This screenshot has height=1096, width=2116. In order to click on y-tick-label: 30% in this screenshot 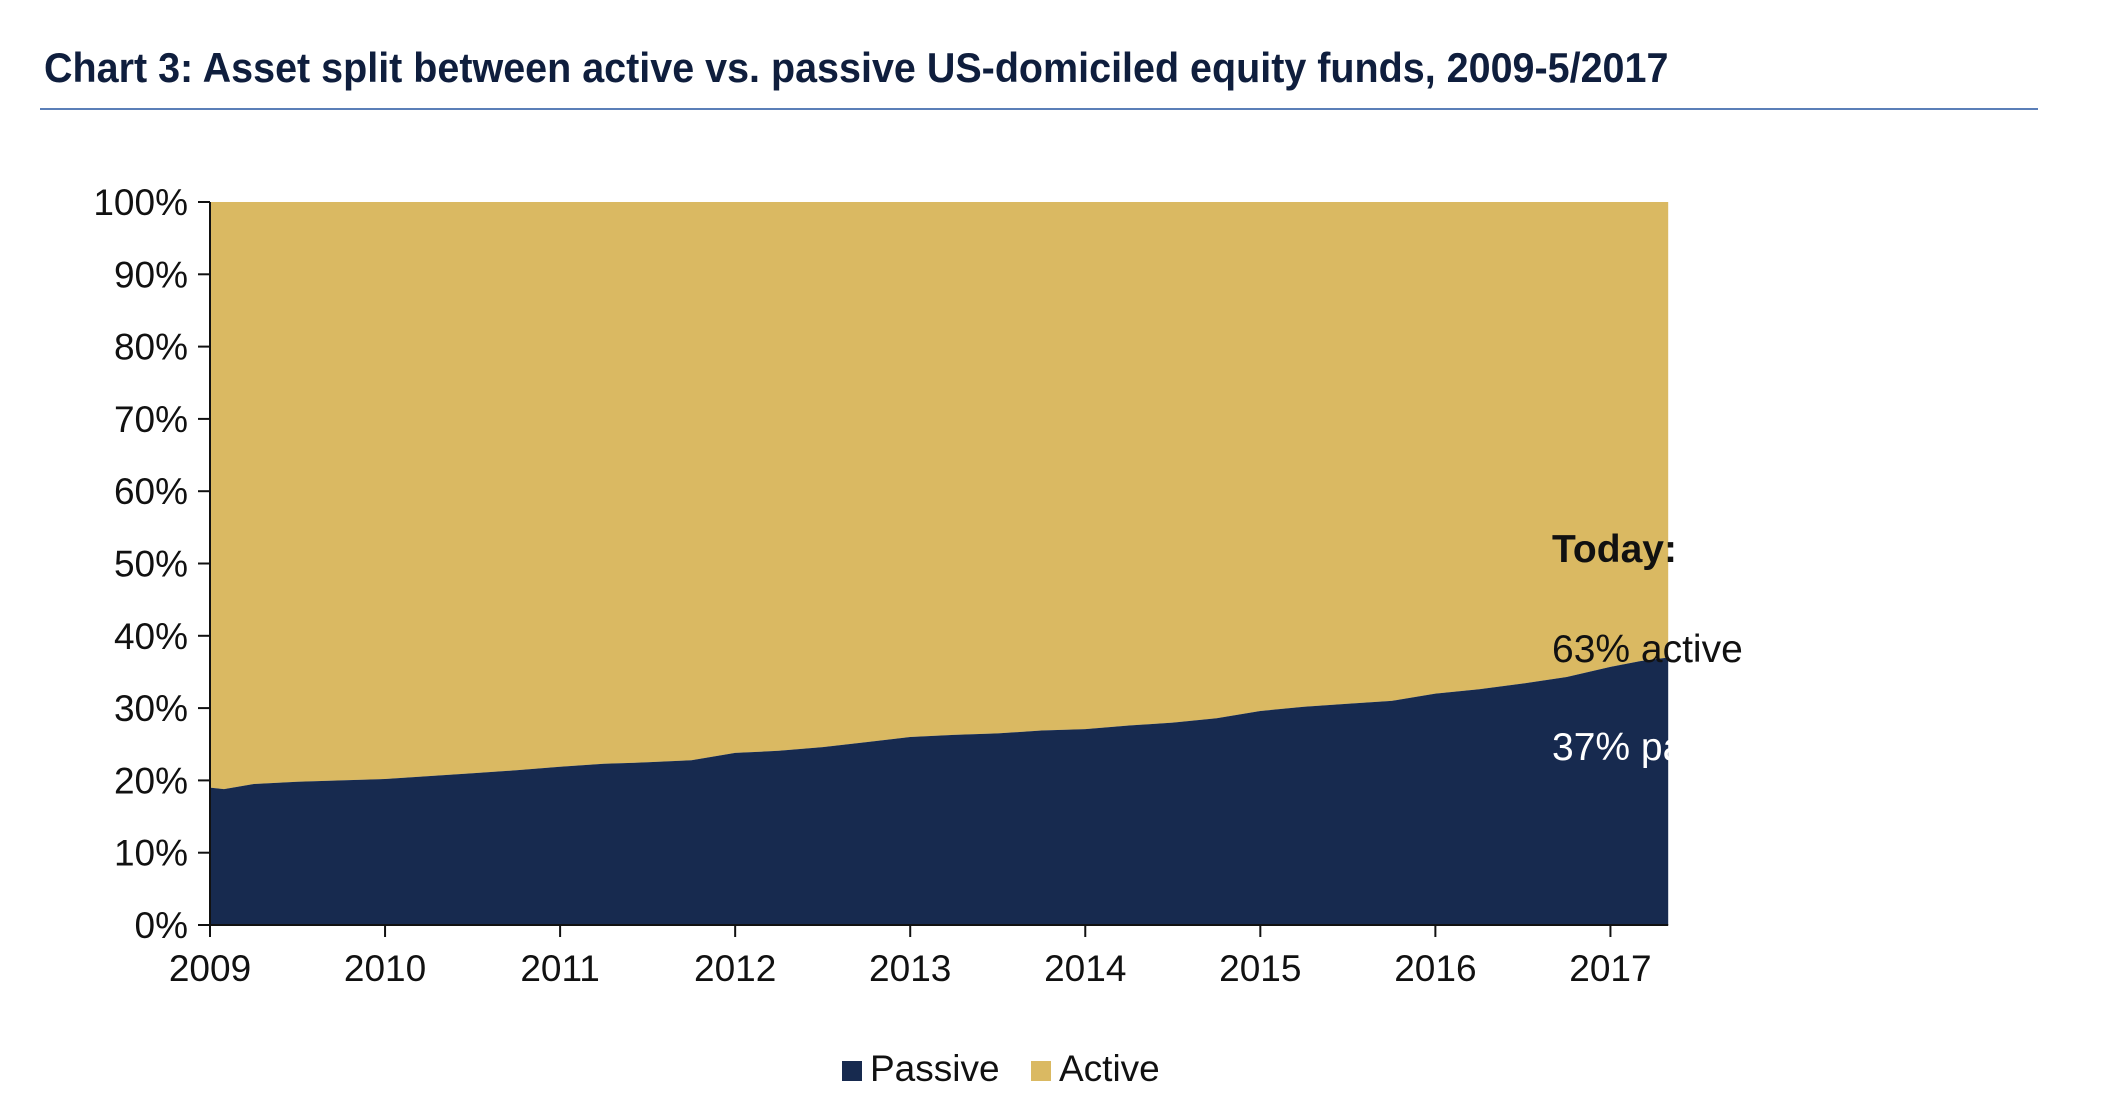, I will do `click(151, 708)`.